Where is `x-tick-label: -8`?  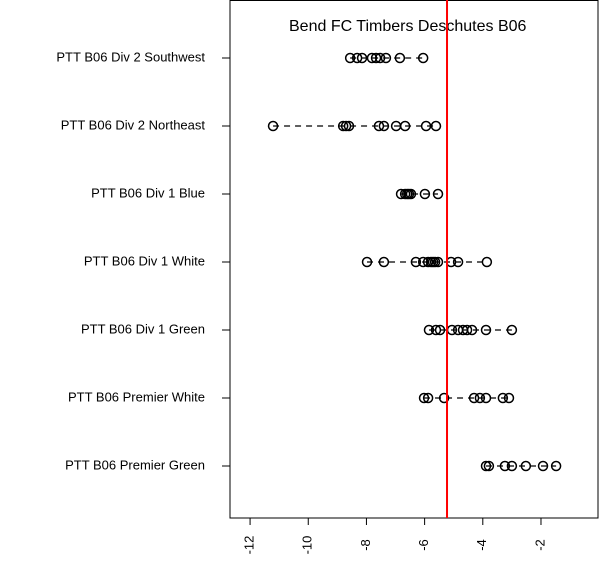
x-tick-label: -8 is located at coordinates (365, 545).